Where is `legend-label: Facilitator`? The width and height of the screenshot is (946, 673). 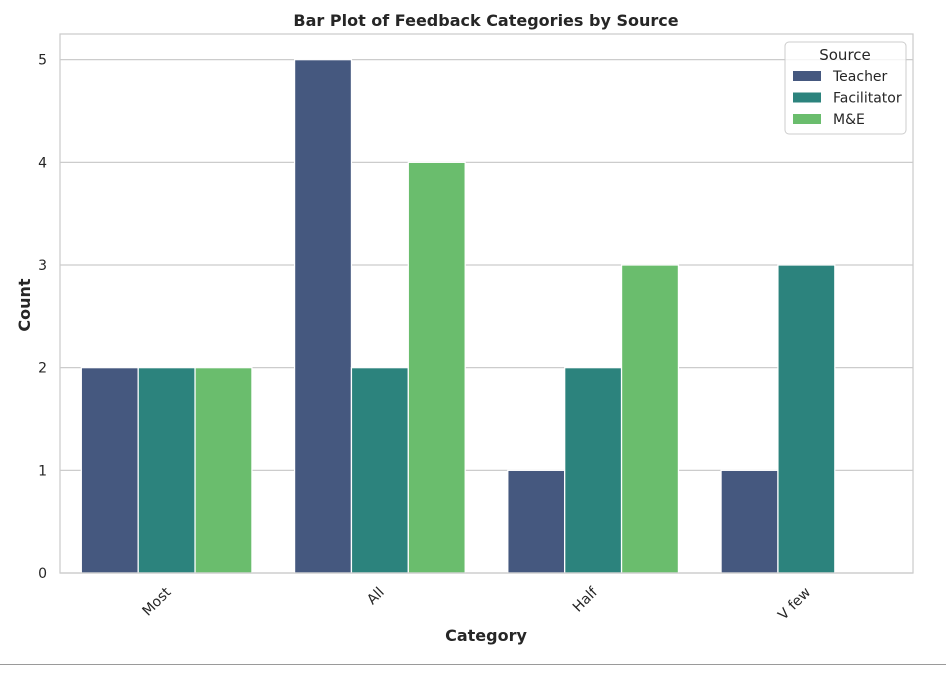 legend-label: Facilitator is located at coordinates (867, 99).